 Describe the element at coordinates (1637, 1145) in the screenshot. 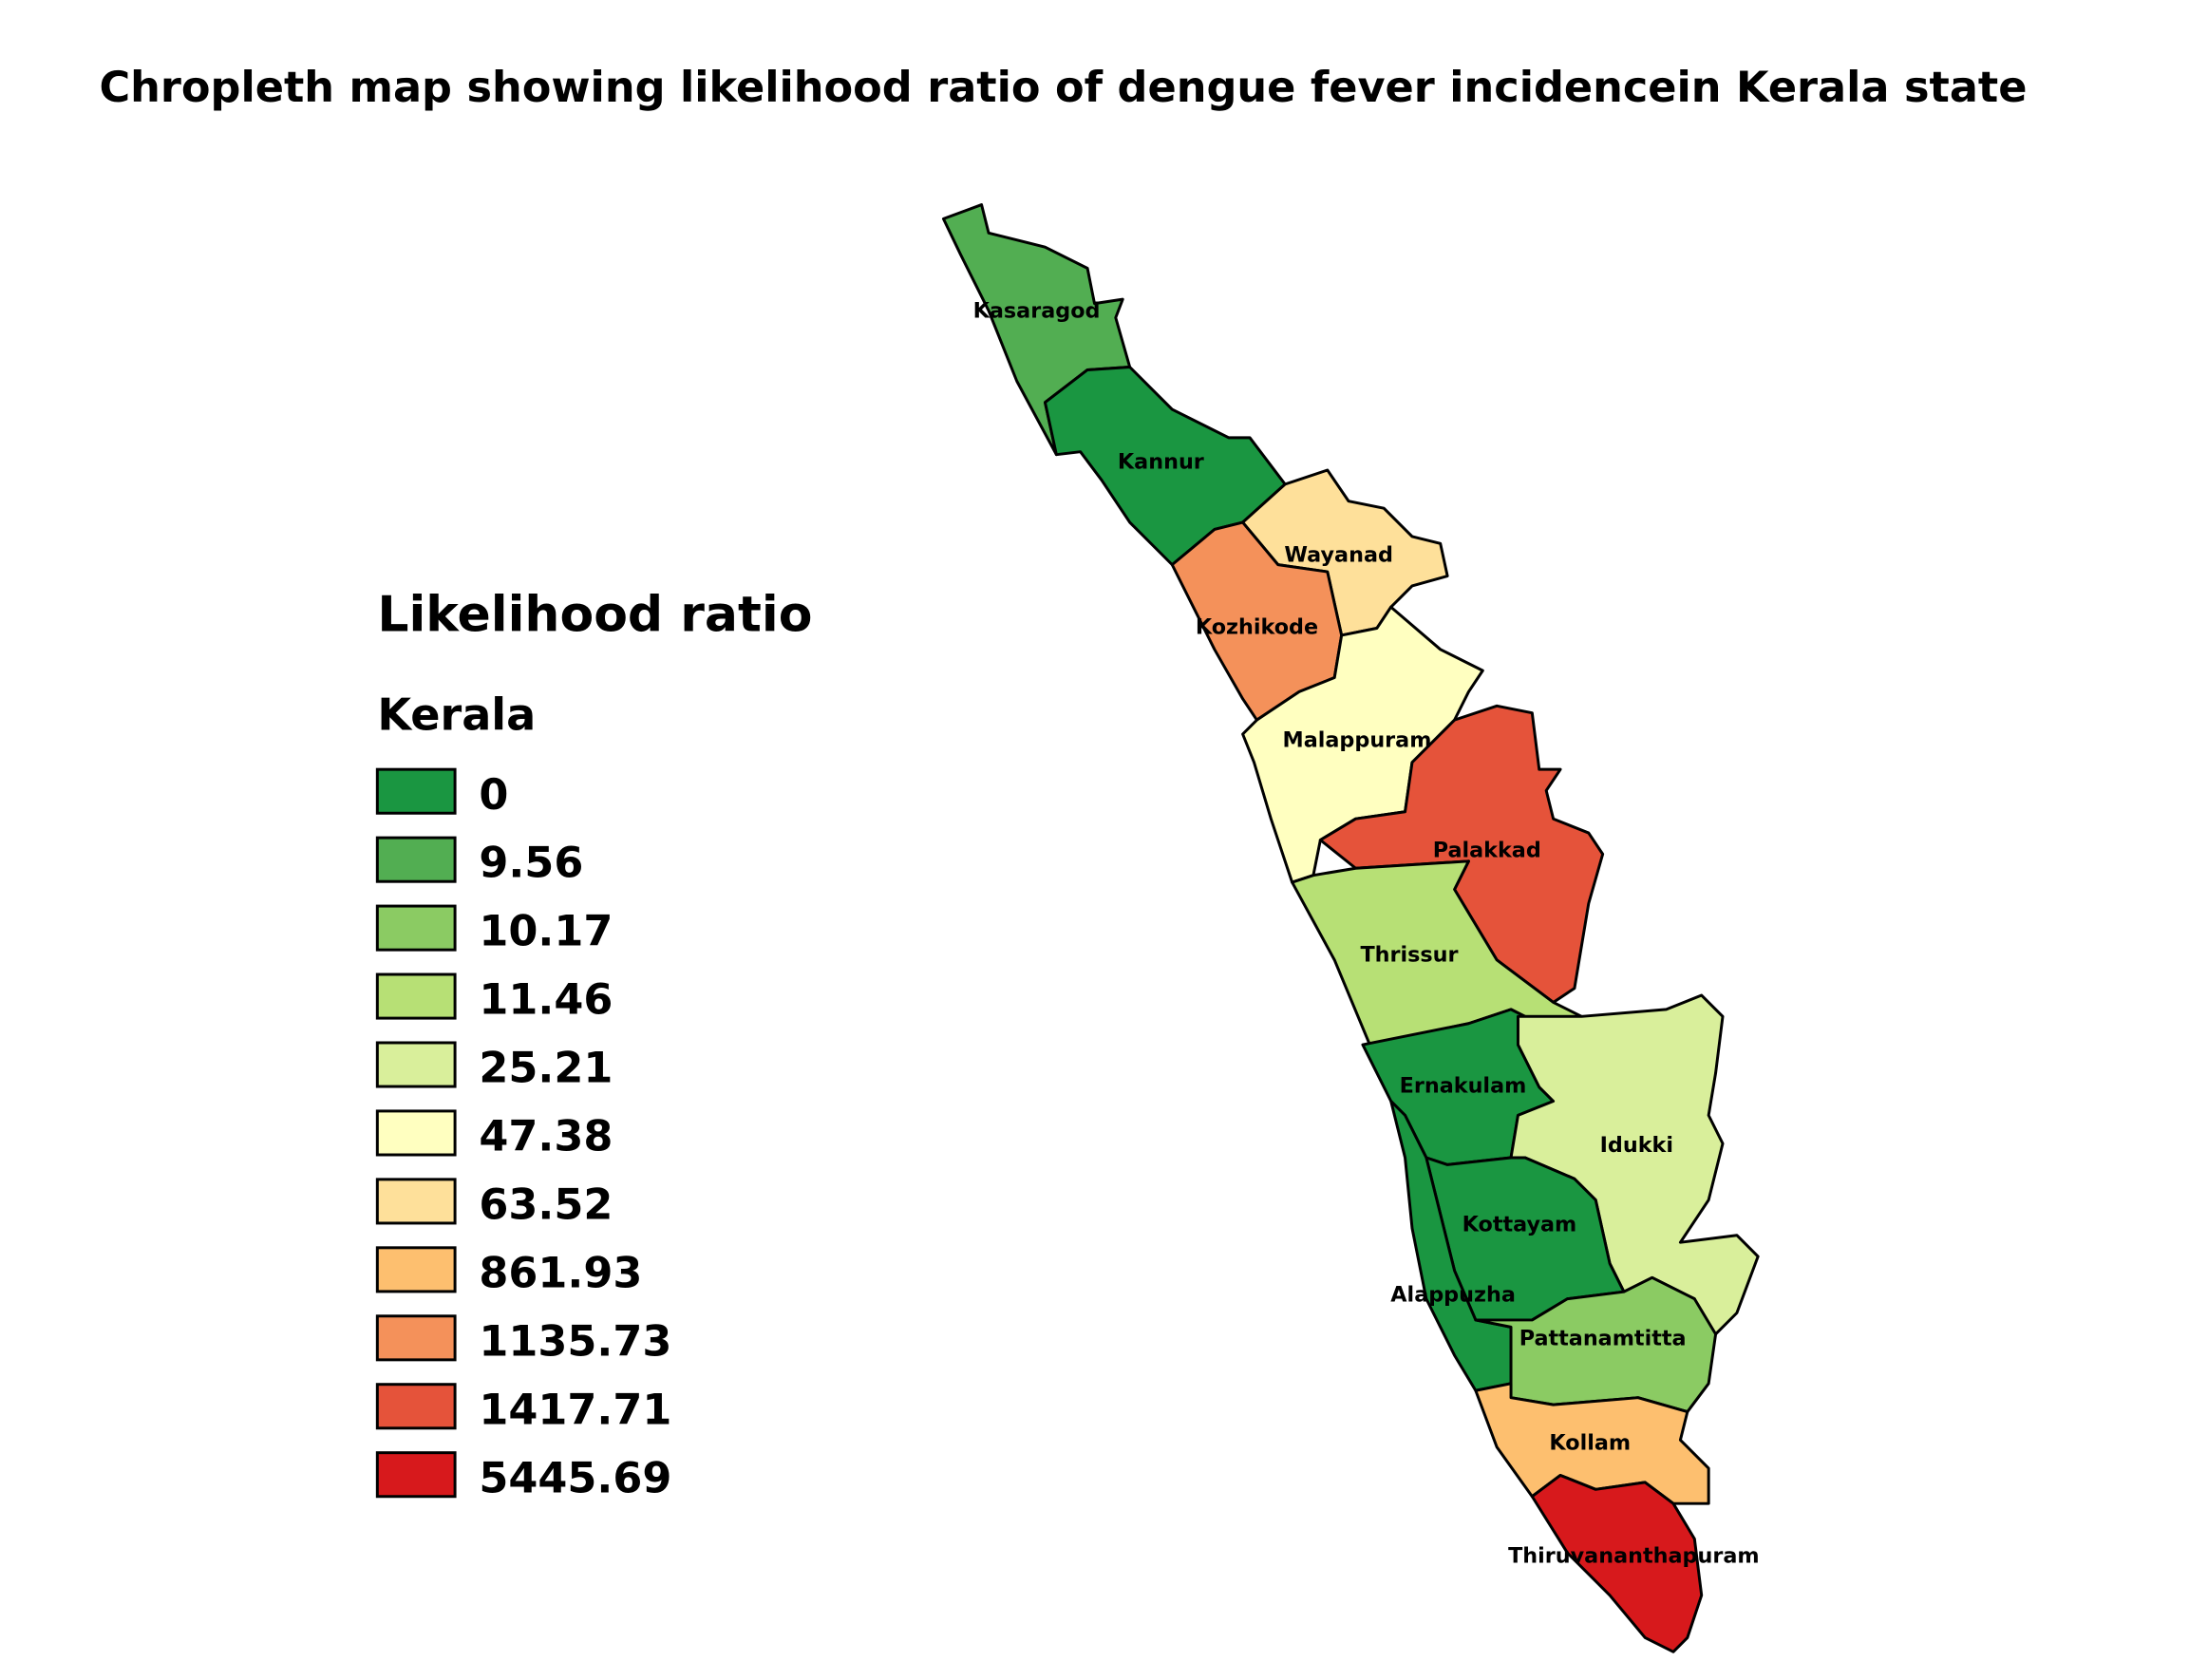

I see `district-label-idukki: Idukki` at that location.